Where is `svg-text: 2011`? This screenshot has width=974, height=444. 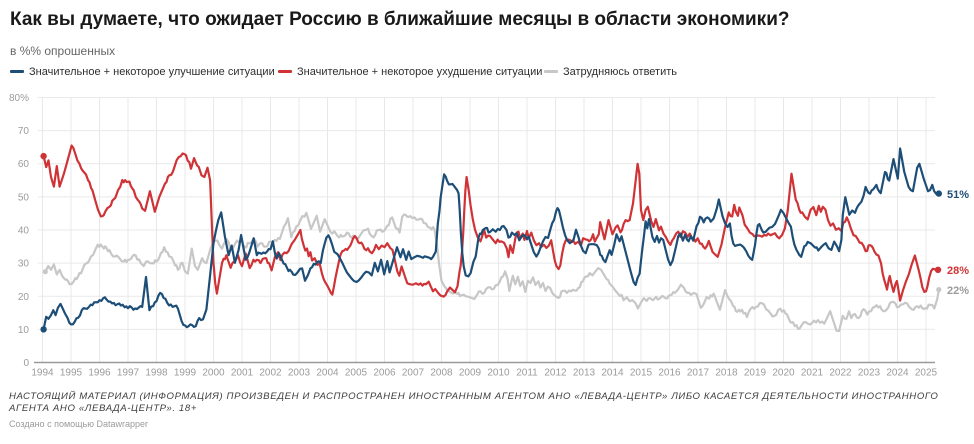 svg-text: 2011 is located at coordinates (527, 373).